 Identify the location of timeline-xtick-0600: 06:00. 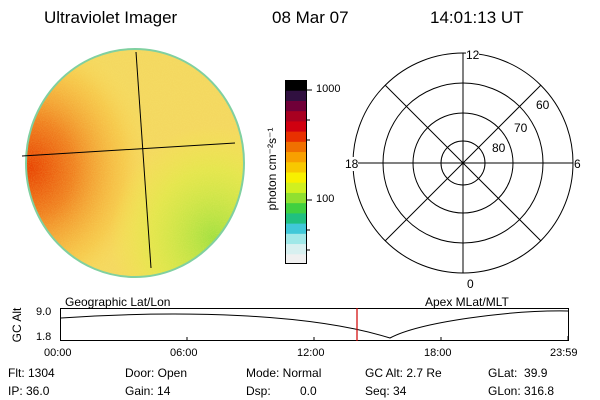
(184, 353).